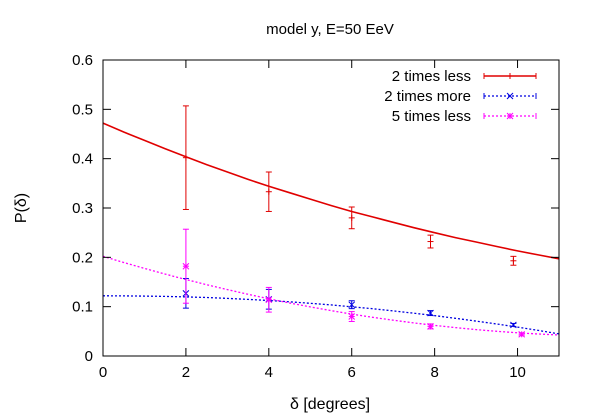 The image size is (593, 415). What do you see at coordinates (434, 372) in the screenshot?
I see `x-tick-label: 8` at bounding box center [434, 372].